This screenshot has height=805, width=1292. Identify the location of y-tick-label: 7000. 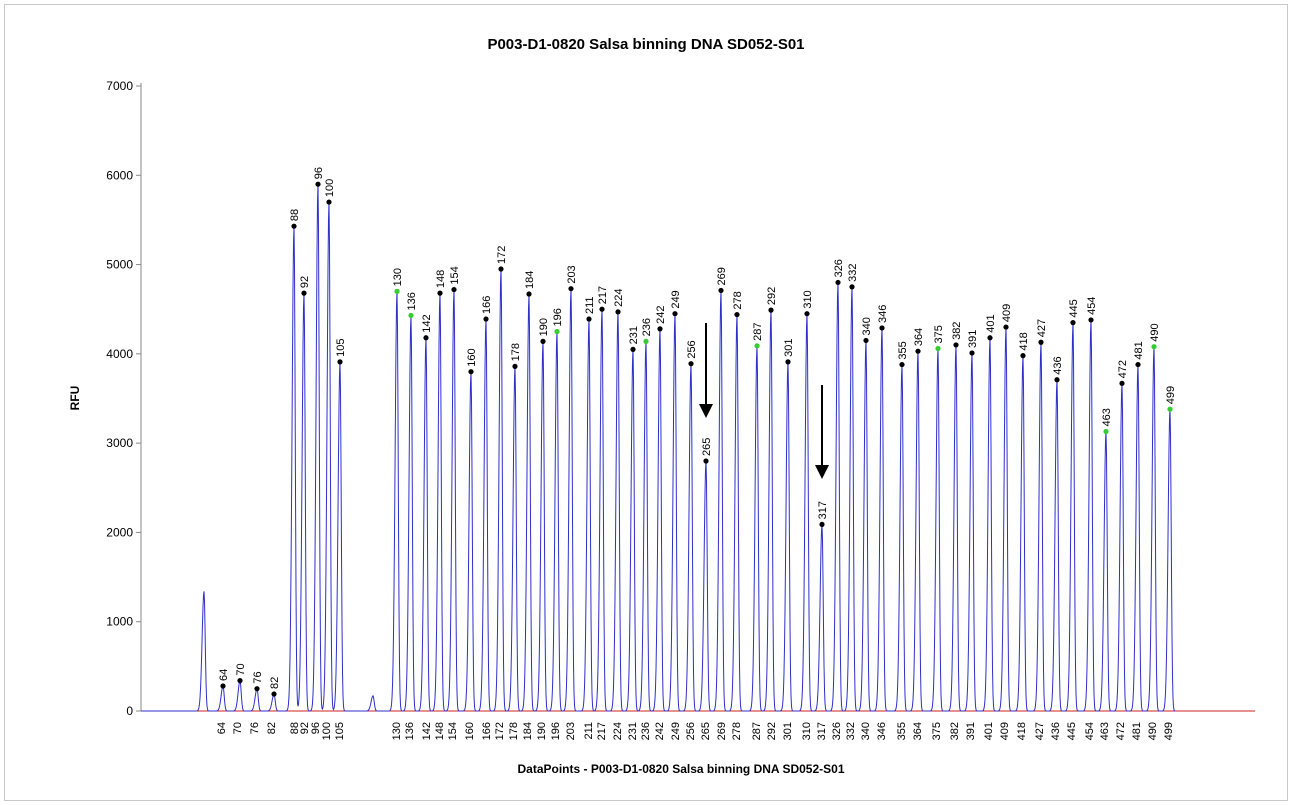
(119, 86).